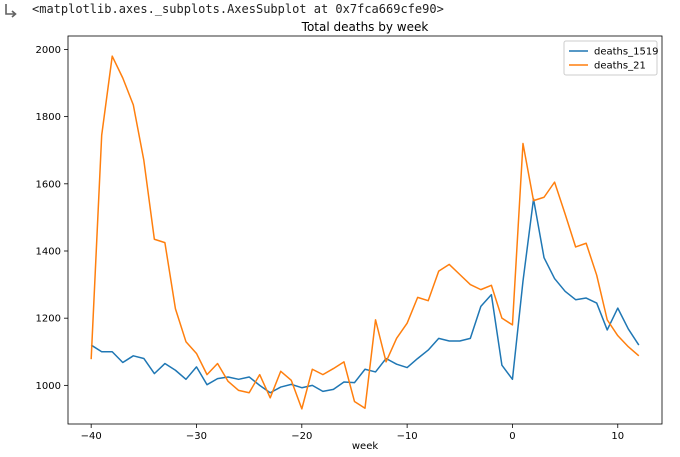  I want to click on y-tick-label: 1000, so click(48, 386).